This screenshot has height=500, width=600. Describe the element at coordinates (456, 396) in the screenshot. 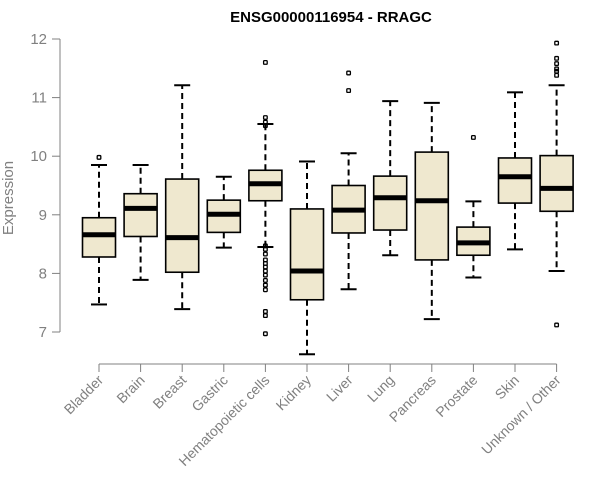

I see `x-tick-label: Prostate` at that location.